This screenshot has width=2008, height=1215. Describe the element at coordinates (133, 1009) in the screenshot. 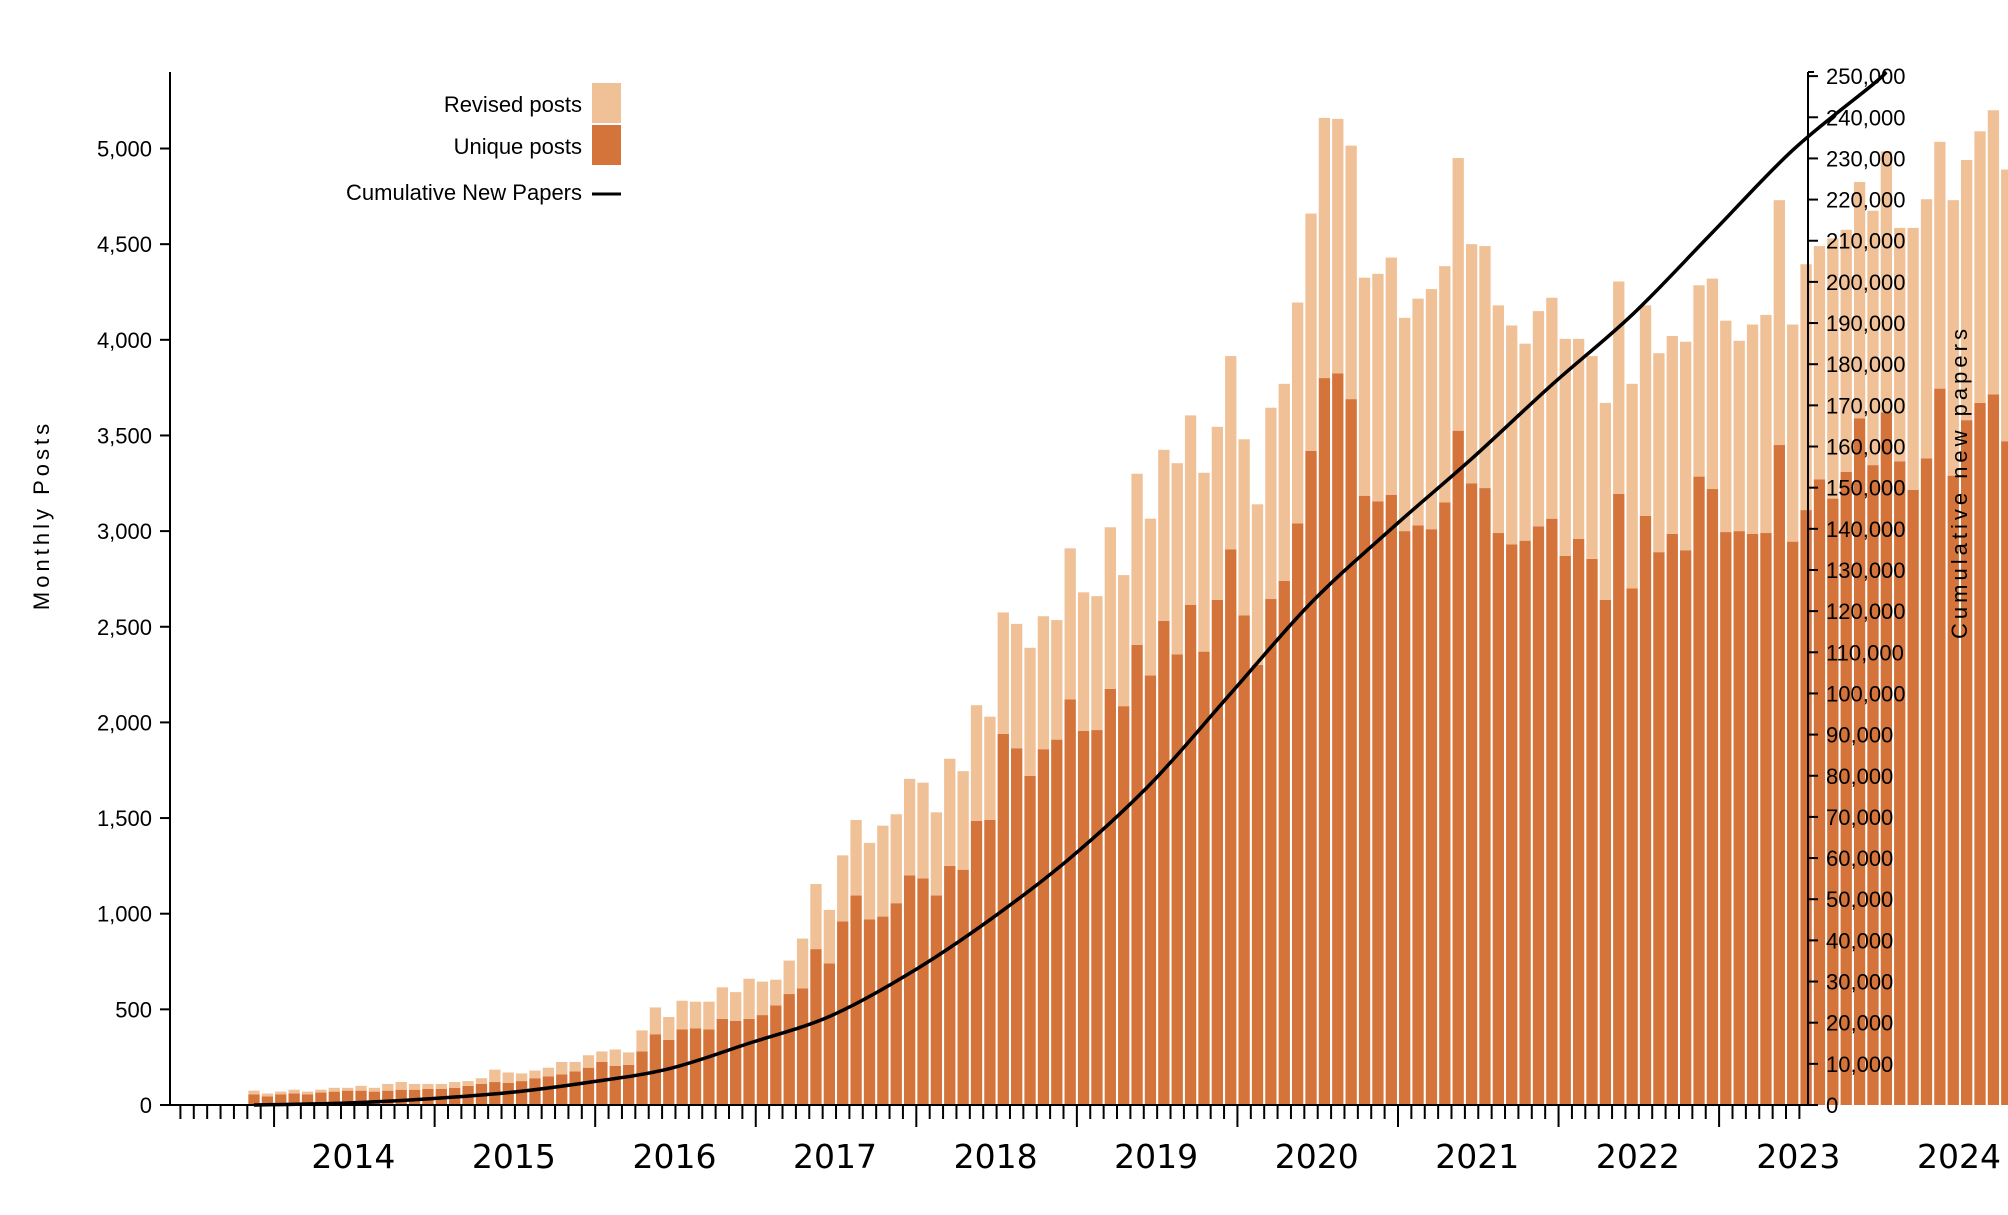

I see `y-tick-label: 500` at that location.